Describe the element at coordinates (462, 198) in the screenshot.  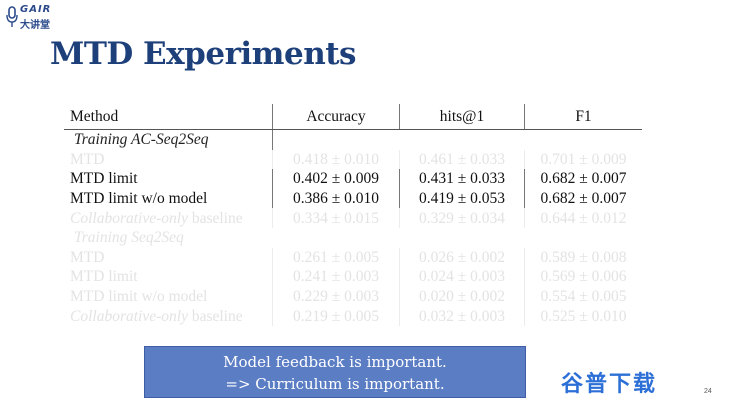
I see `hits-cell: 0.419 ± 0.053` at that location.